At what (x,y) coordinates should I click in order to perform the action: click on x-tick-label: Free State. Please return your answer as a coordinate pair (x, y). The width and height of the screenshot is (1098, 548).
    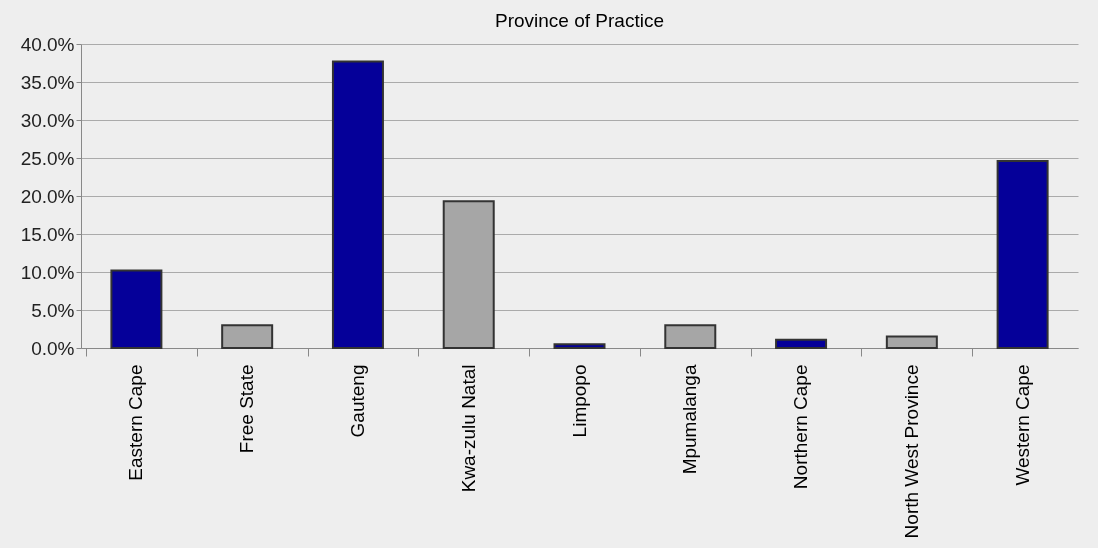
    Looking at the image, I should click on (247, 409).